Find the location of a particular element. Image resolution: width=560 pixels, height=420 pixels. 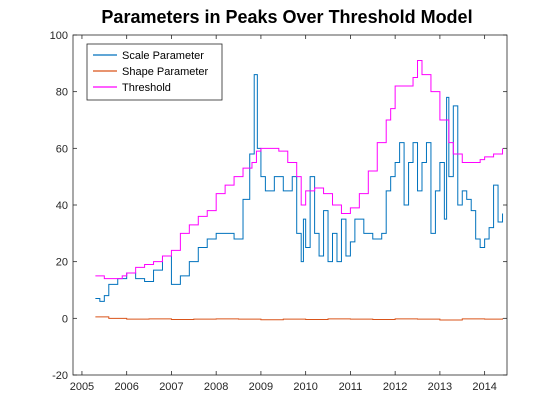

legend: Scale Parameter Shape Parameter Threshold is located at coordinates (154, 72).